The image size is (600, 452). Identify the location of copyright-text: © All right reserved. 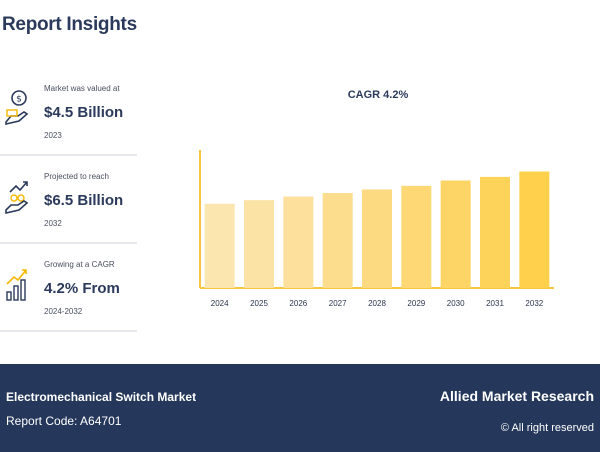
(547, 428).